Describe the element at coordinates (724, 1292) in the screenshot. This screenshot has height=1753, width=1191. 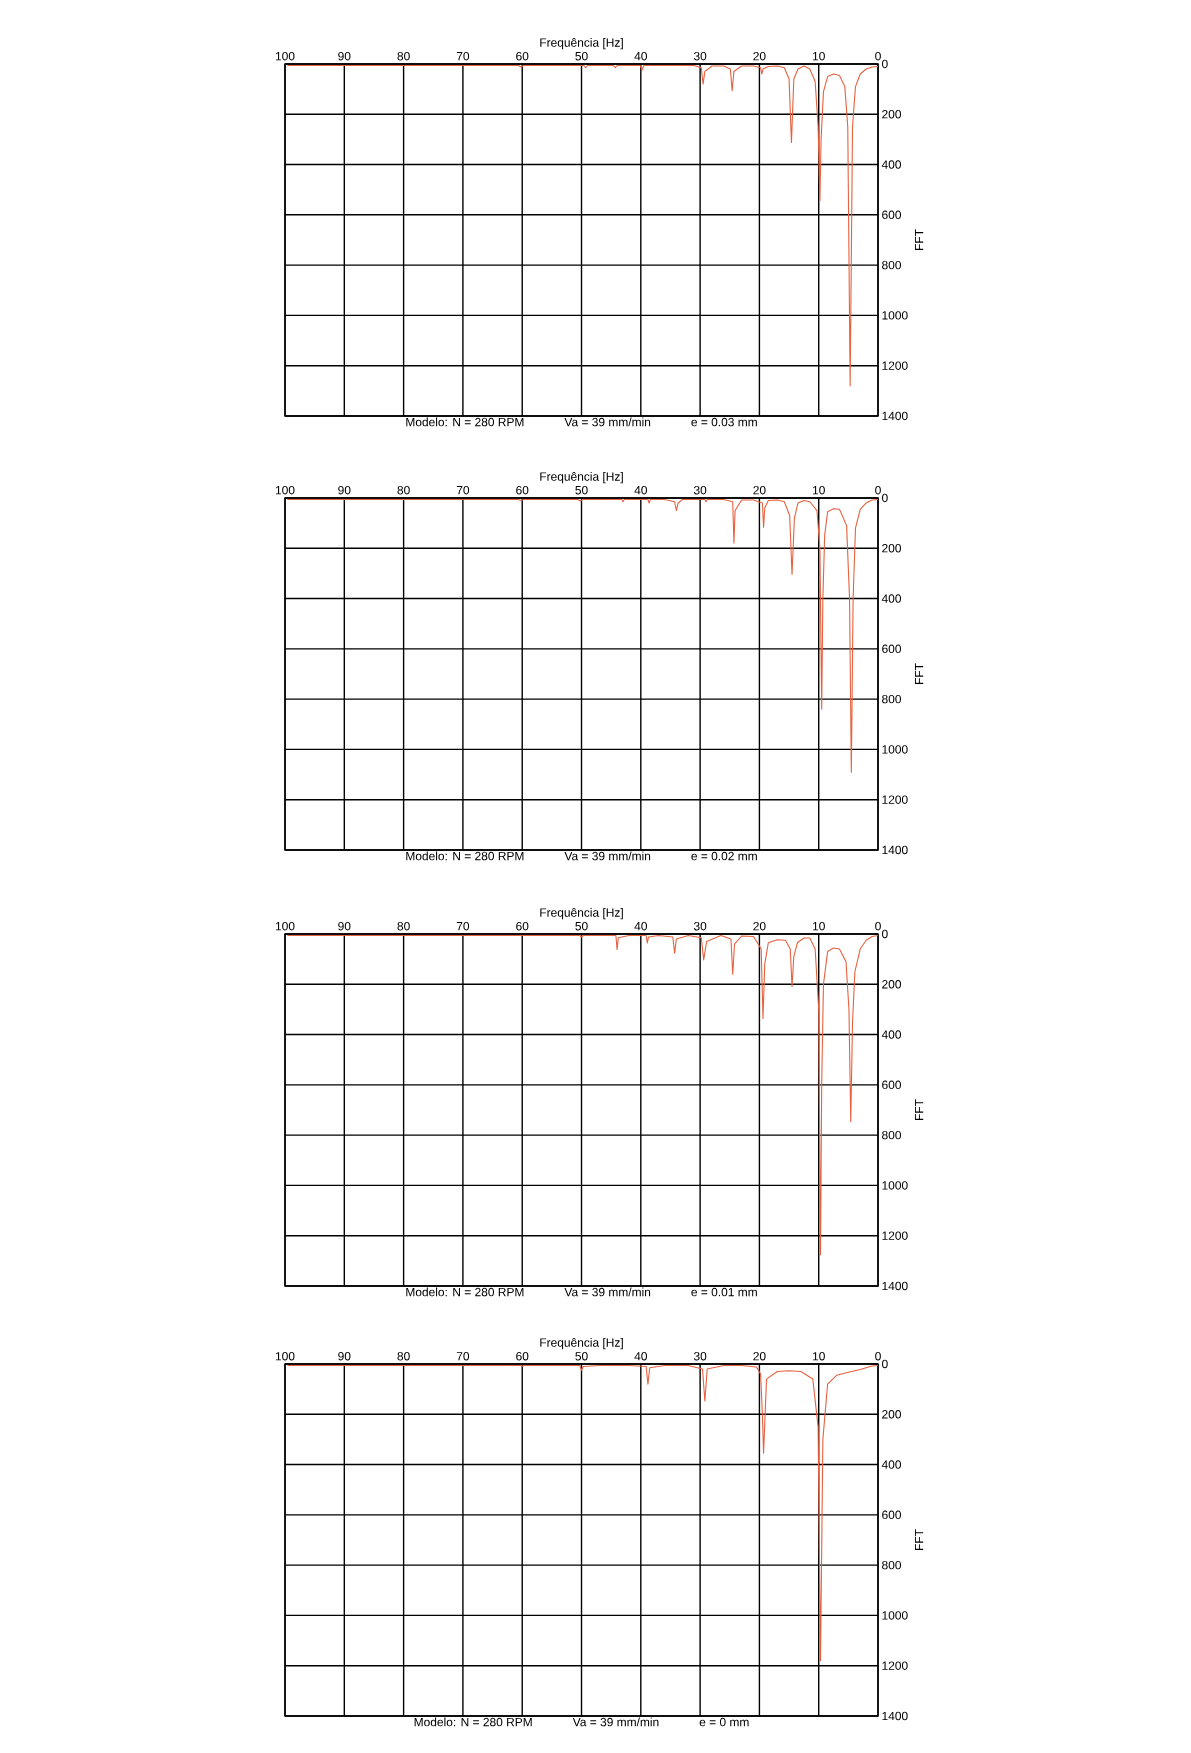
I see `text: e = 0.01 mm` at that location.